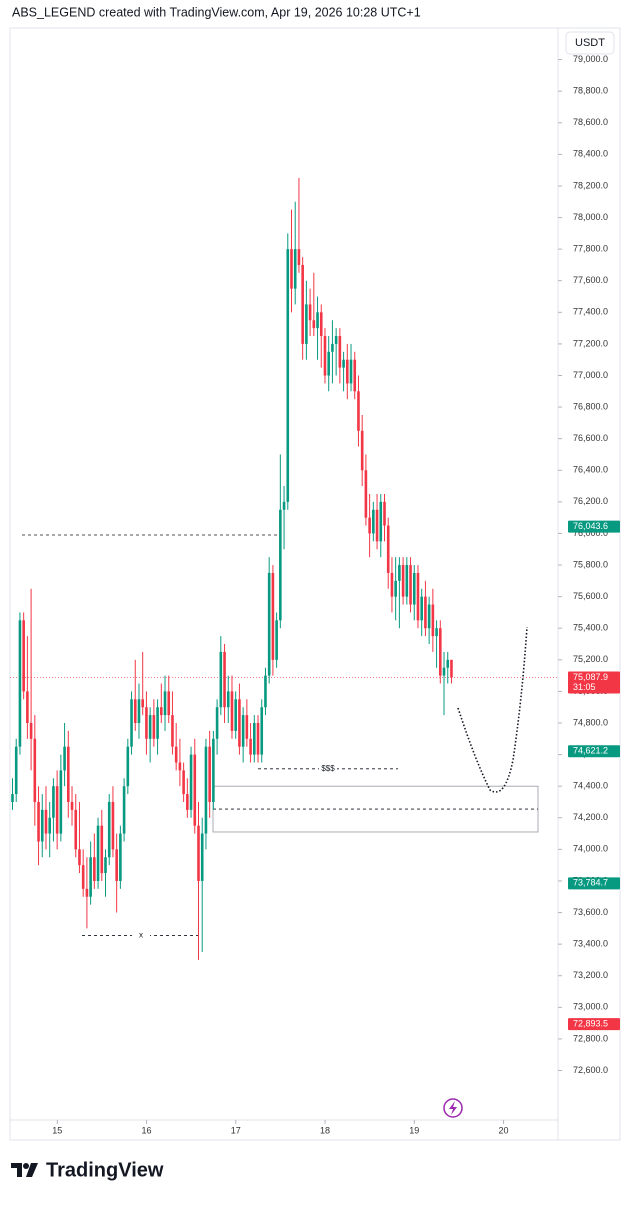 Image resolution: width=630 pixels, height=1205 pixels. What do you see at coordinates (590, 217) in the screenshot?
I see `y-tick-label: 78,000.0` at bounding box center [590, 217].